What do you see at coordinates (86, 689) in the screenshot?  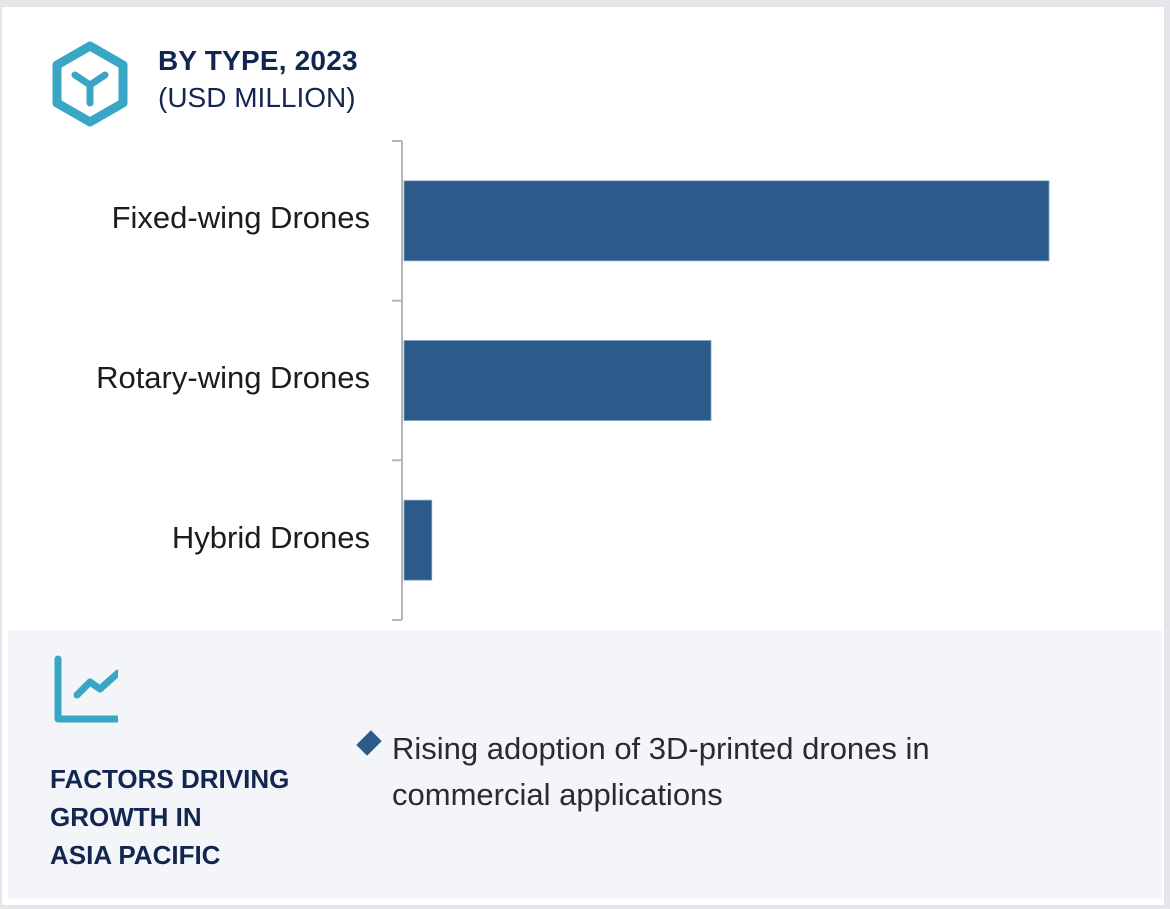 I see `line-chart-icon` at bounding box center [86, 689].